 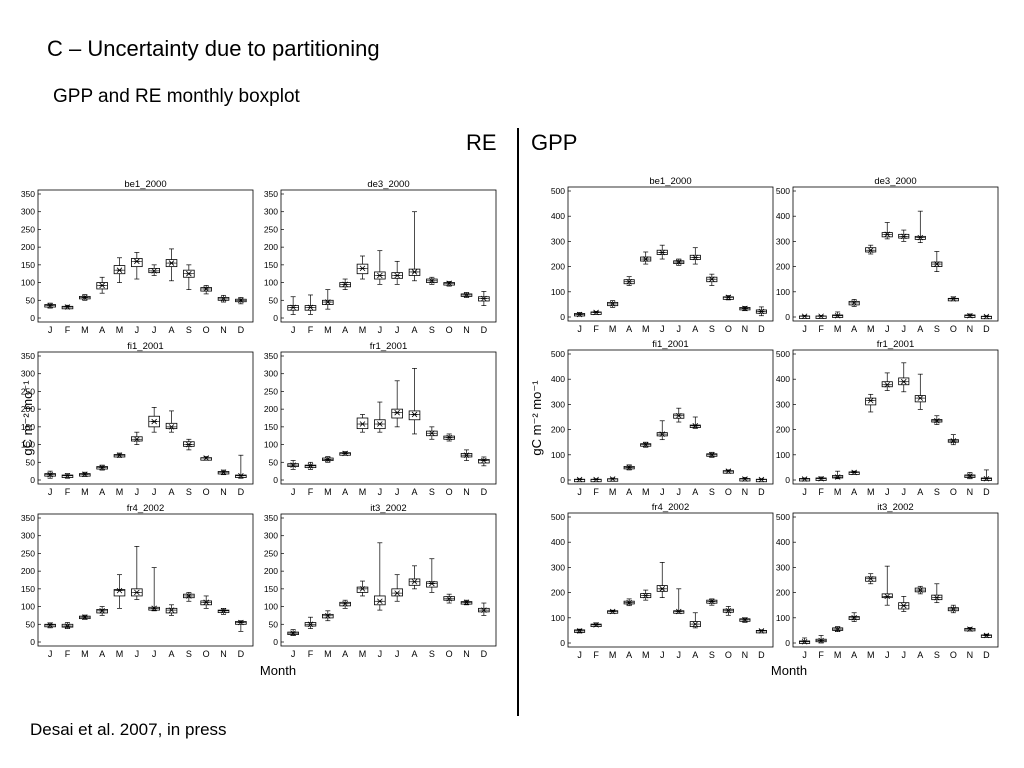 What do you see at coordinates (28, 356) in the screenshot?
I see `y-tick-label: 350` at bounding box center [28, 356].